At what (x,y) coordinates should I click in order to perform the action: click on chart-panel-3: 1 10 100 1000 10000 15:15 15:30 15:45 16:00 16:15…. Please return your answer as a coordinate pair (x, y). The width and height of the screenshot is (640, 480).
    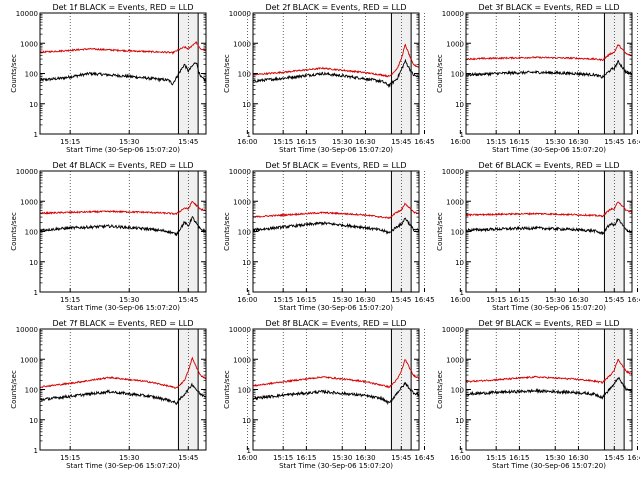
    Looking at the image, I should click on (534, 78).